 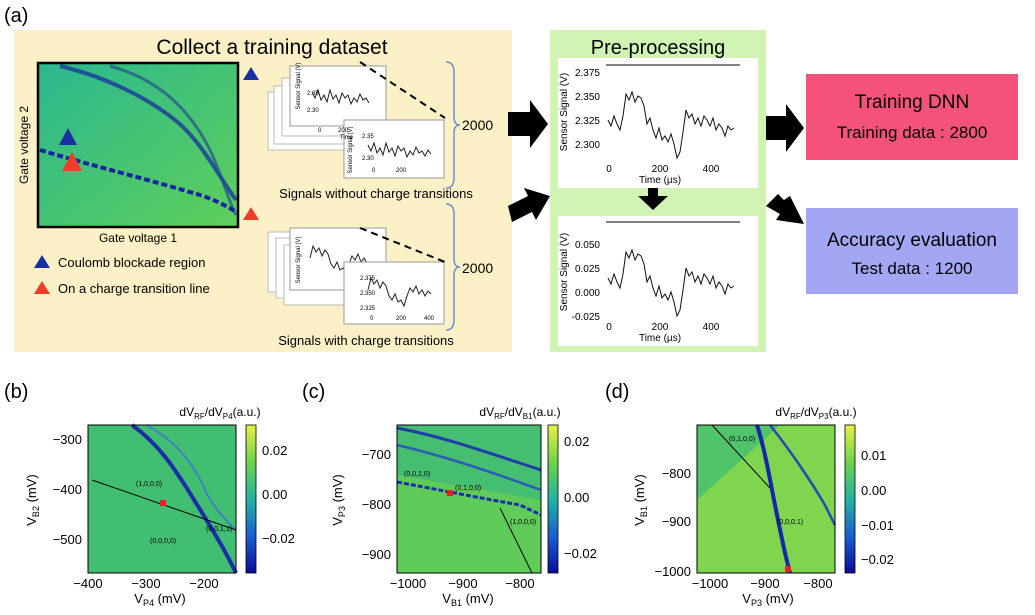 What do you see at coordinates (251, 73) in the screenshot?
I see `blue-triangle-icon` at bounding box center [251, 73].